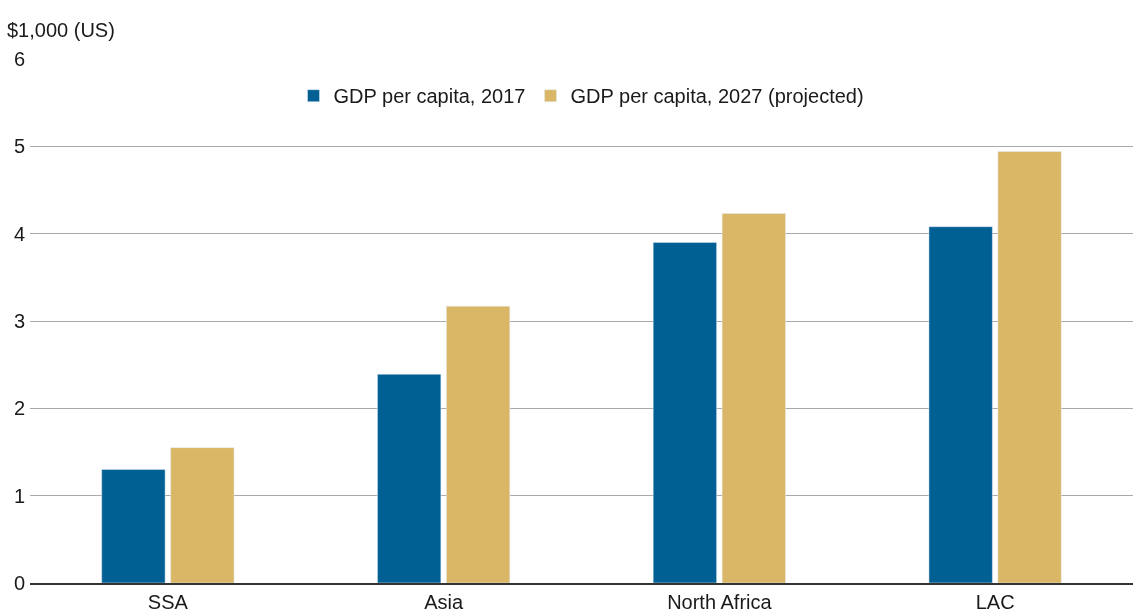 The height and width of the screenshot is (616, 1133). I want to click on y-axis-title: $1,000 (US), so click(61, 30).